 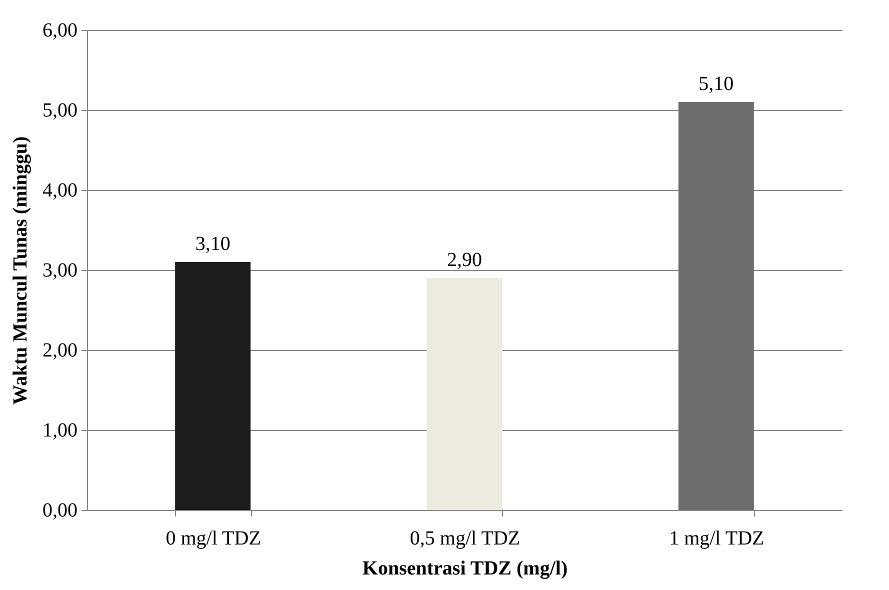 I want to click on y-tick-label: 5,00, so click(x=60, y=111).